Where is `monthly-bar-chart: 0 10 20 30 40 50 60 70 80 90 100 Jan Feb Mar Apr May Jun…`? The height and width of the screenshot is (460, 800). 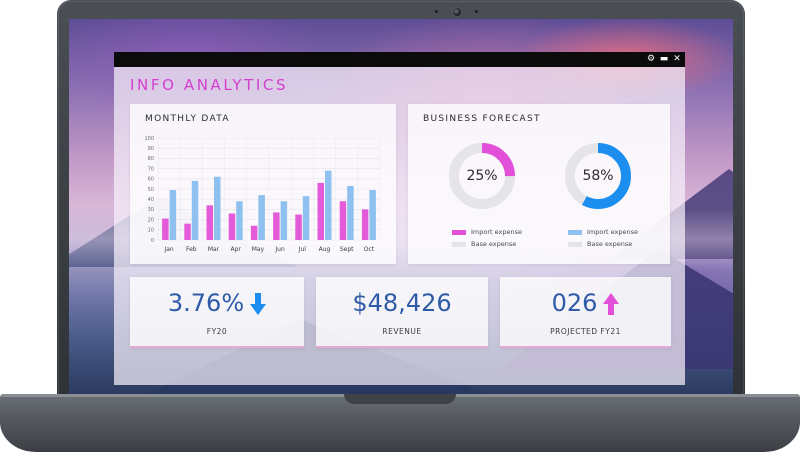
monthly-bar-chart: 0 10 20 30 40 50 60 70 80 90 100 Jan Feb Mar Apr May Jun… is located at coordinates (262, 194).